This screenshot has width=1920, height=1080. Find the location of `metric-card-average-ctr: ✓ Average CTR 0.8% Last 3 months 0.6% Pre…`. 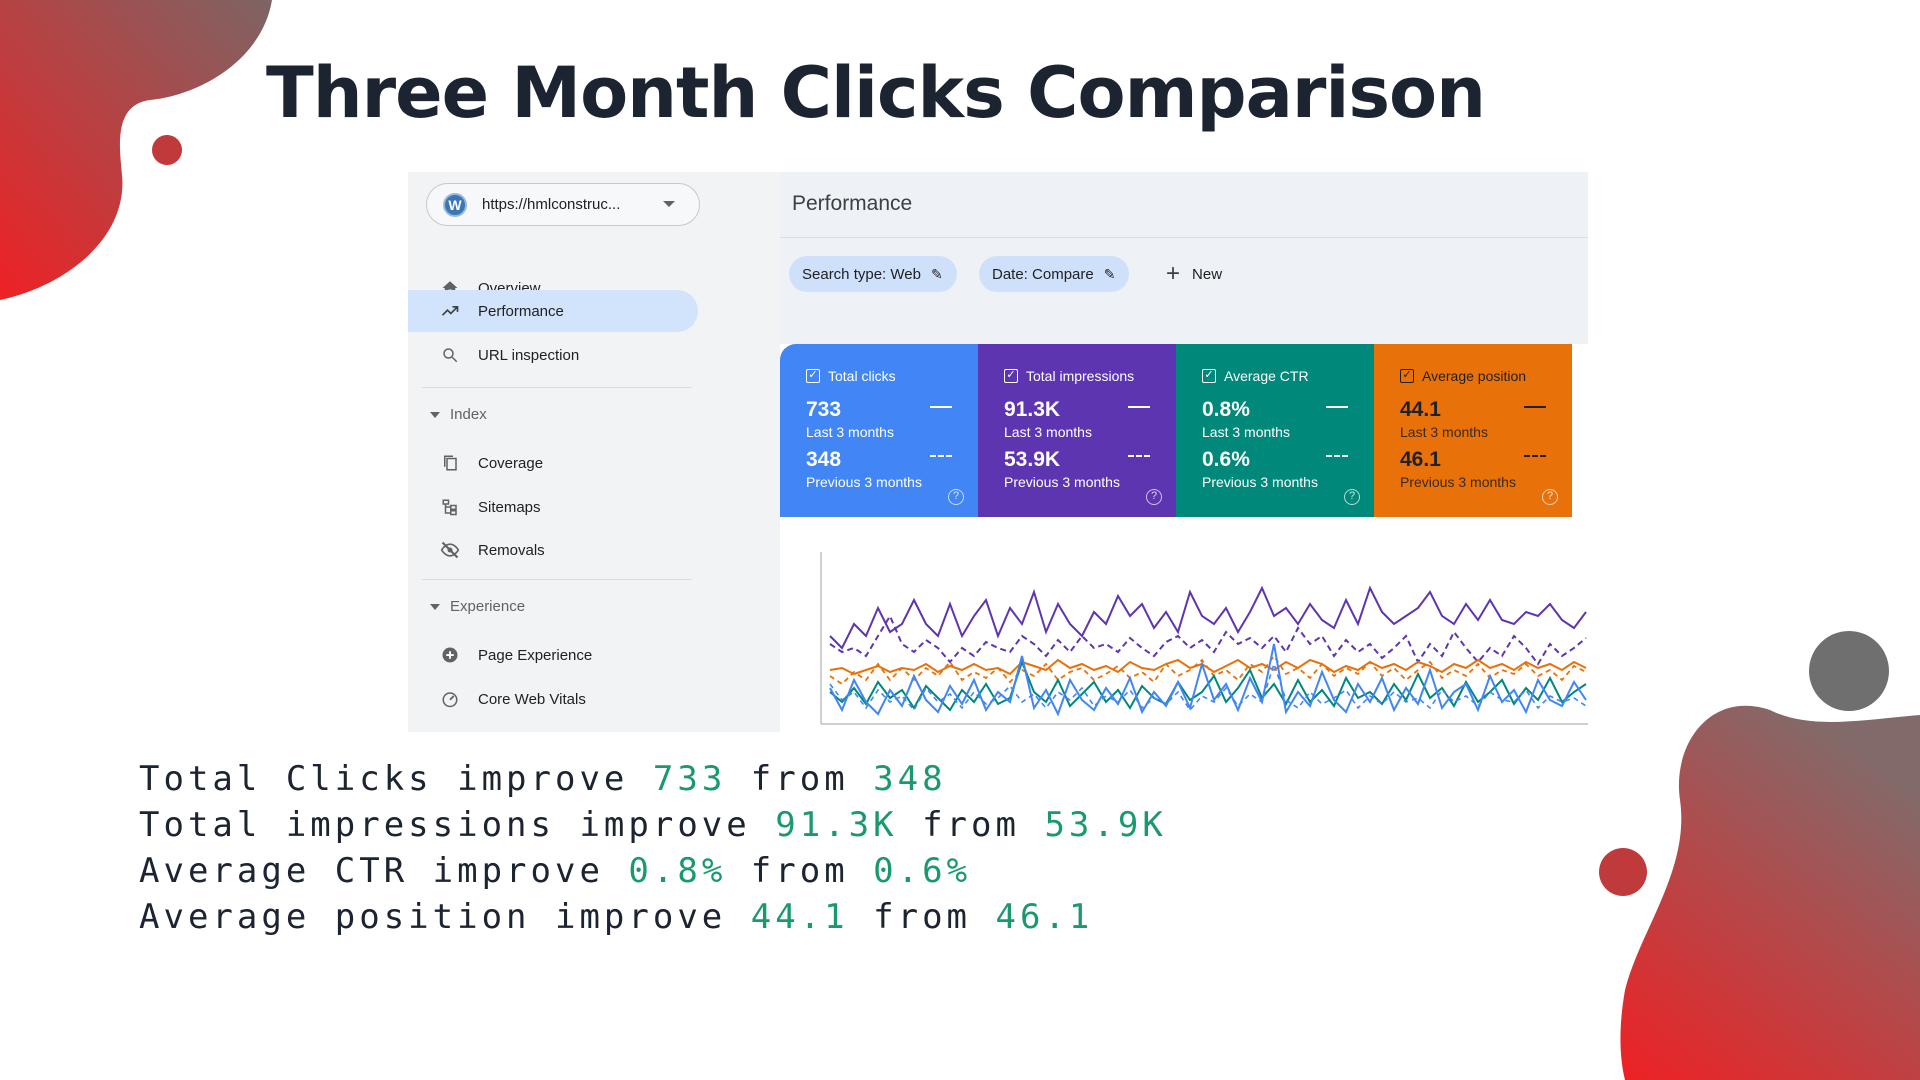

metric-card-average-ctr: ✓ Average CTR 0.8% Last 3 months 0.6% Pre… is located at coordinates (1275, 430).